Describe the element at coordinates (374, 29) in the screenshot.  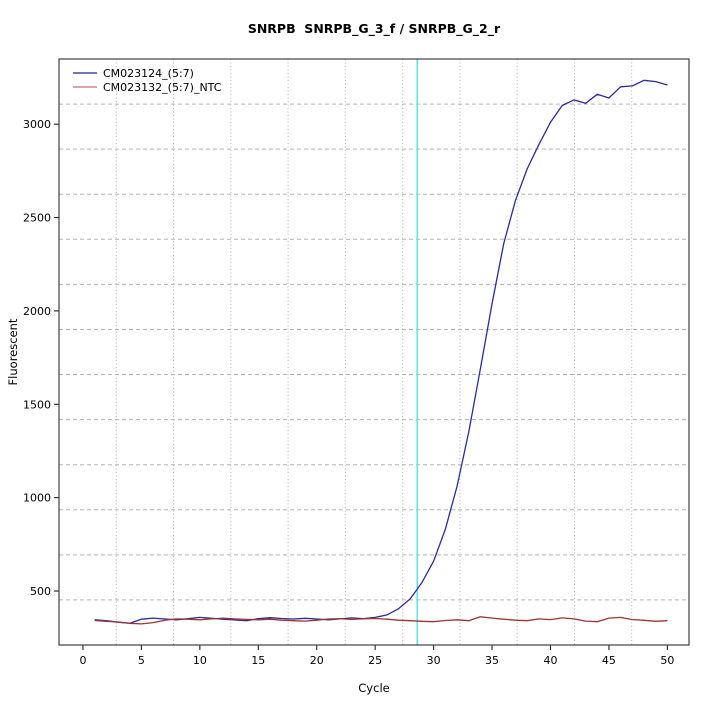
I see `chart-title: SNRPB SNRPB_G_3_f / SNRPB_G_2_r` at that location.